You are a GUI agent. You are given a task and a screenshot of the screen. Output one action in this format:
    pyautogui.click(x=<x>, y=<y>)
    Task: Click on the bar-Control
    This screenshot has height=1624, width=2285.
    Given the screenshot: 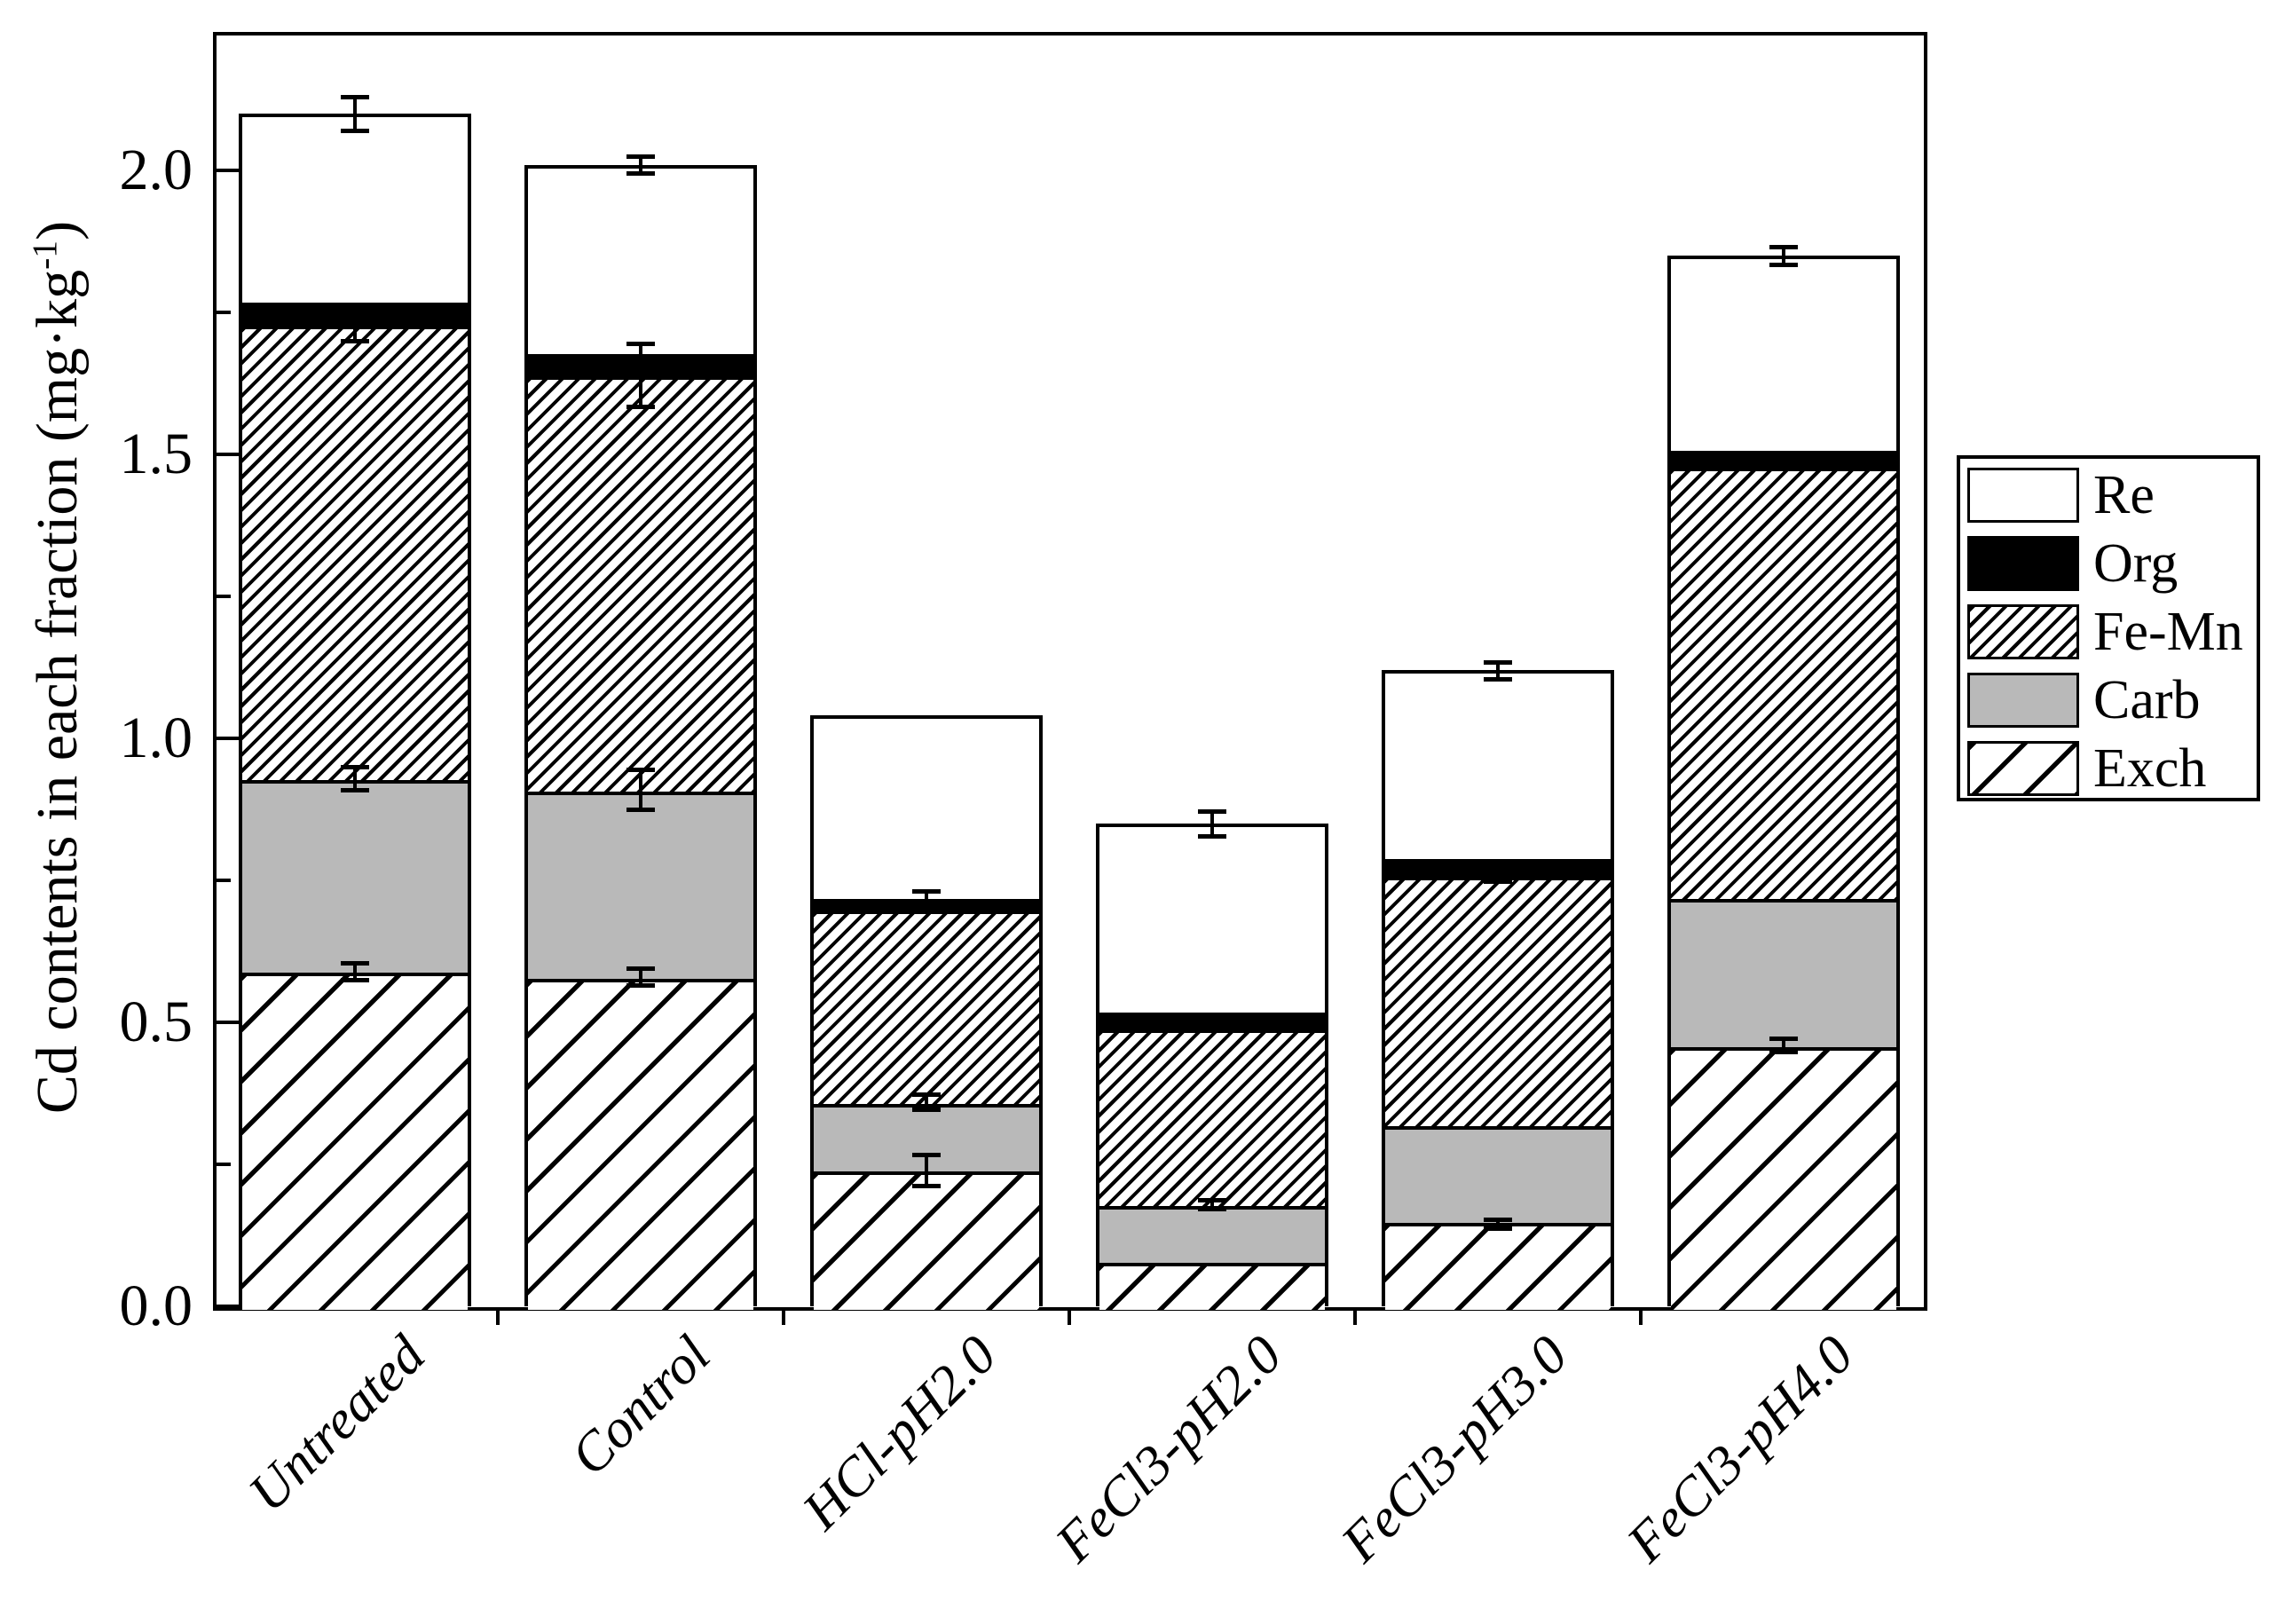 What is the action you would take?
    pyautogui.click(x=640, y=737)
    